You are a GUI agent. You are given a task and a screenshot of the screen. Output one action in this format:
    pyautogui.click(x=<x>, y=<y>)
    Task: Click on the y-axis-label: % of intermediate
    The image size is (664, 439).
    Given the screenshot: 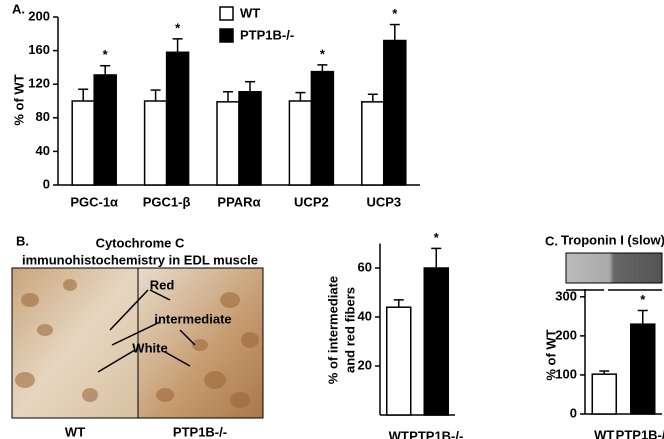 What is the action you would take?
    pyautogui.click(x=332, y=330)
    